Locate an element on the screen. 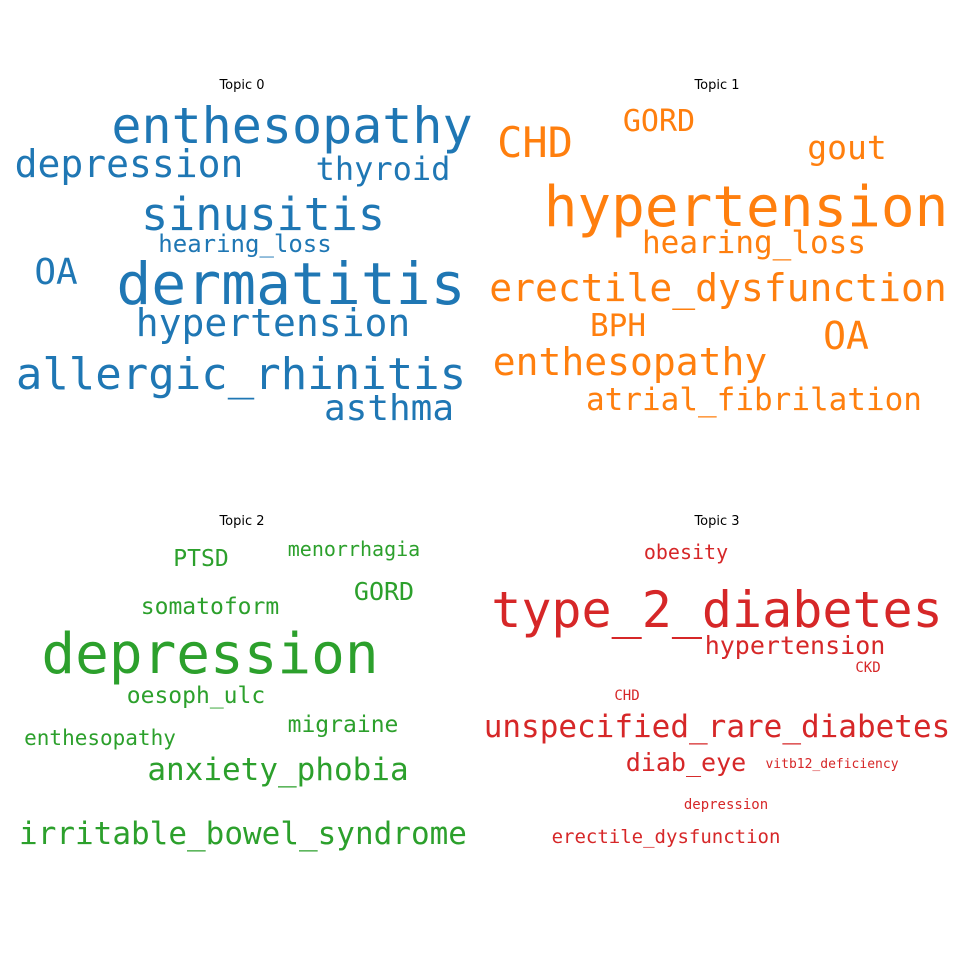 Image resolution: width=960 pixels, height=960 pixels. word-sinusitis: sinusitis is located at coordinates (263, 214).